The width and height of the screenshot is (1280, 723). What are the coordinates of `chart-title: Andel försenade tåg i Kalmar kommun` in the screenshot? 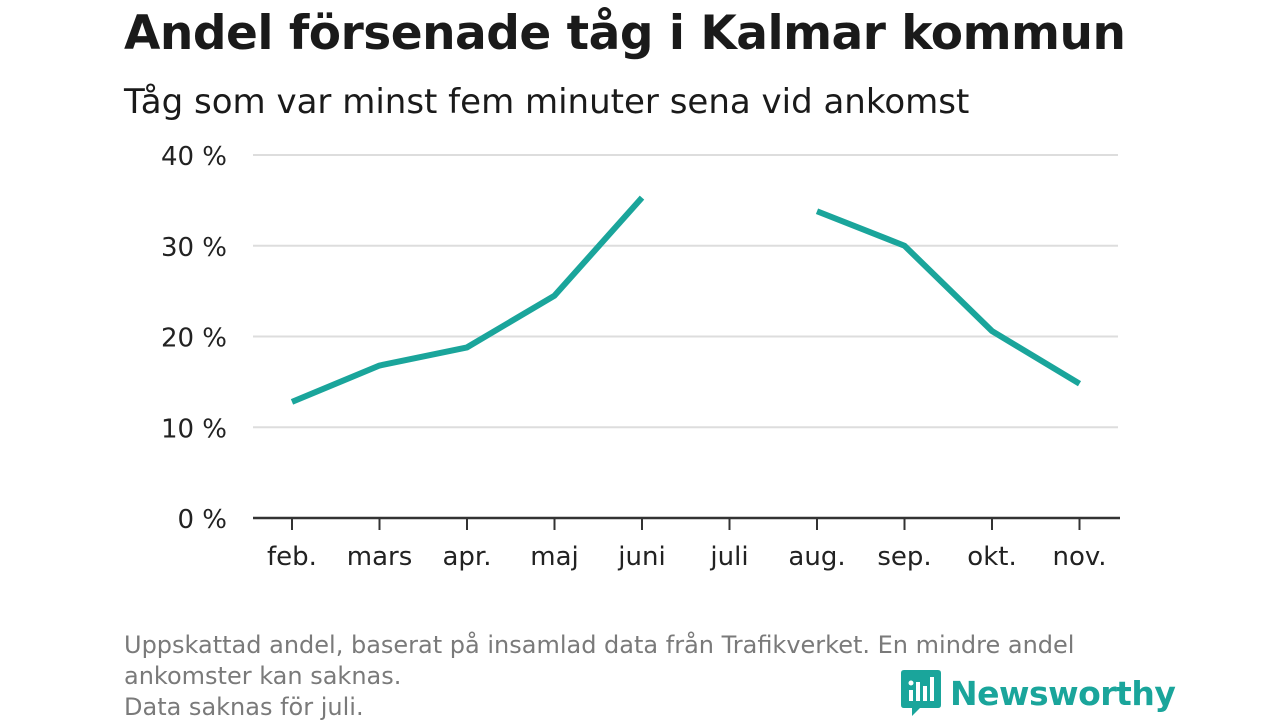 It's located at (625, 33).